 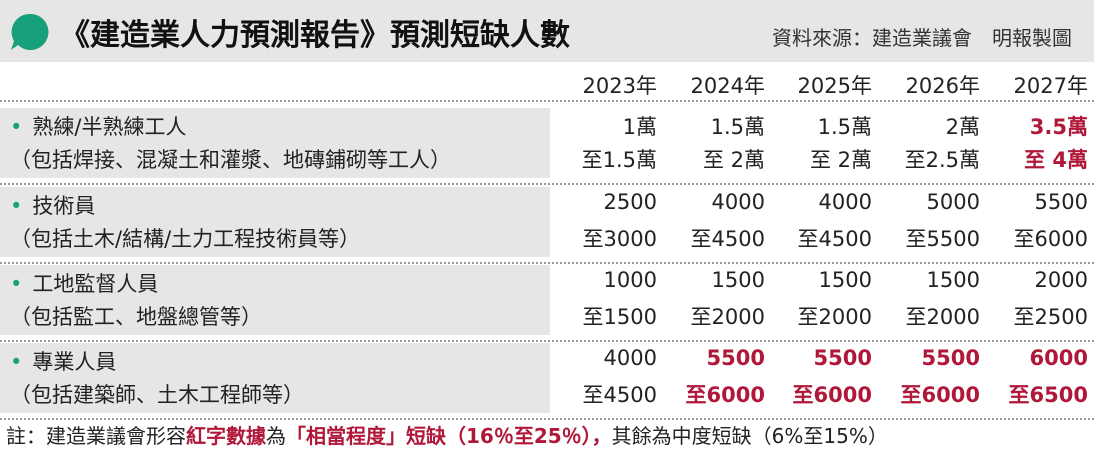 I want to click on year-header: 2023年, so click(x=619, y=86).